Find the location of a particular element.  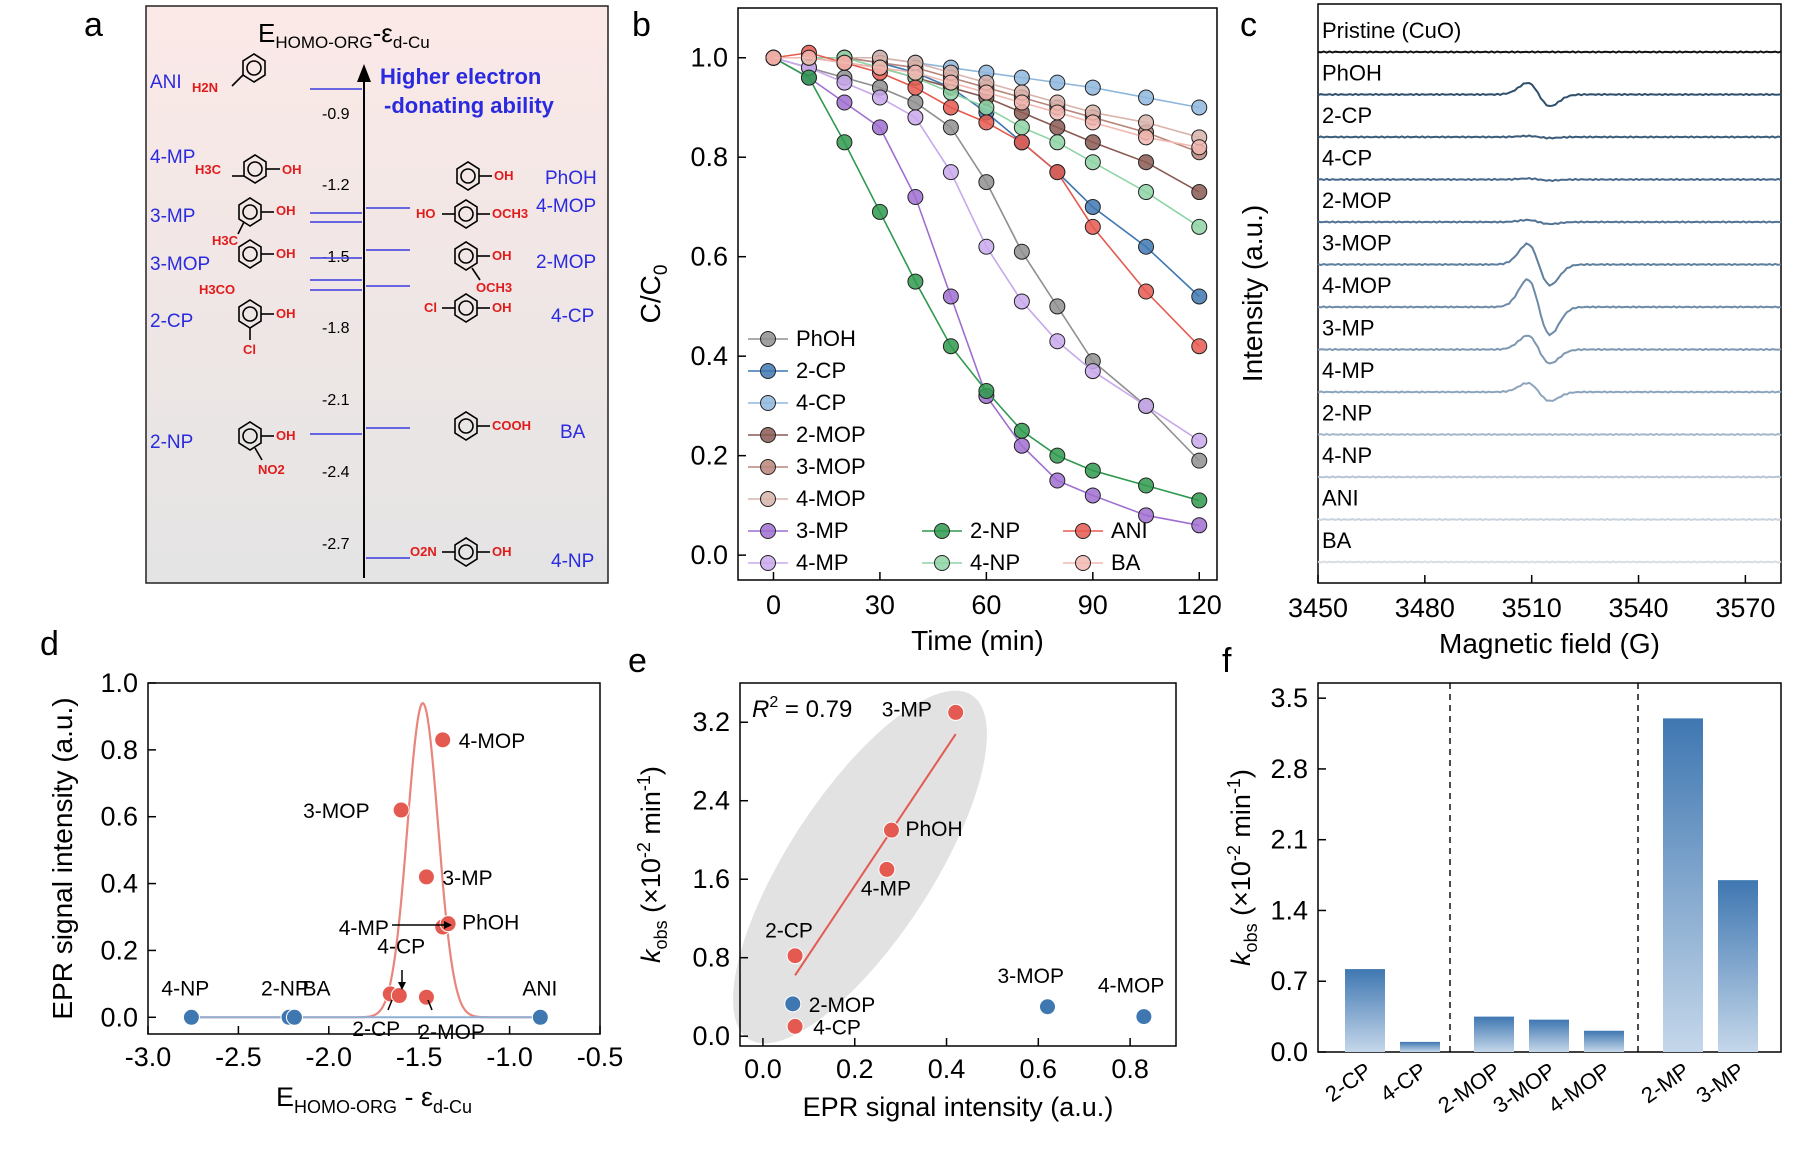

legend-label-3-MP: 3-MP is located at coordinates (822, 530).